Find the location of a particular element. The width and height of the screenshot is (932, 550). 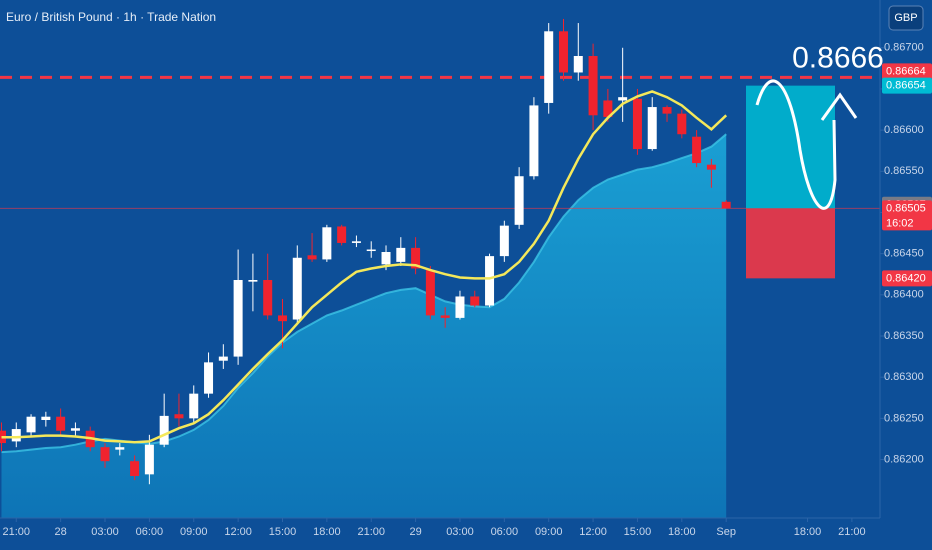

price-badge: 0.86654 is located at coordinates (907, 85).